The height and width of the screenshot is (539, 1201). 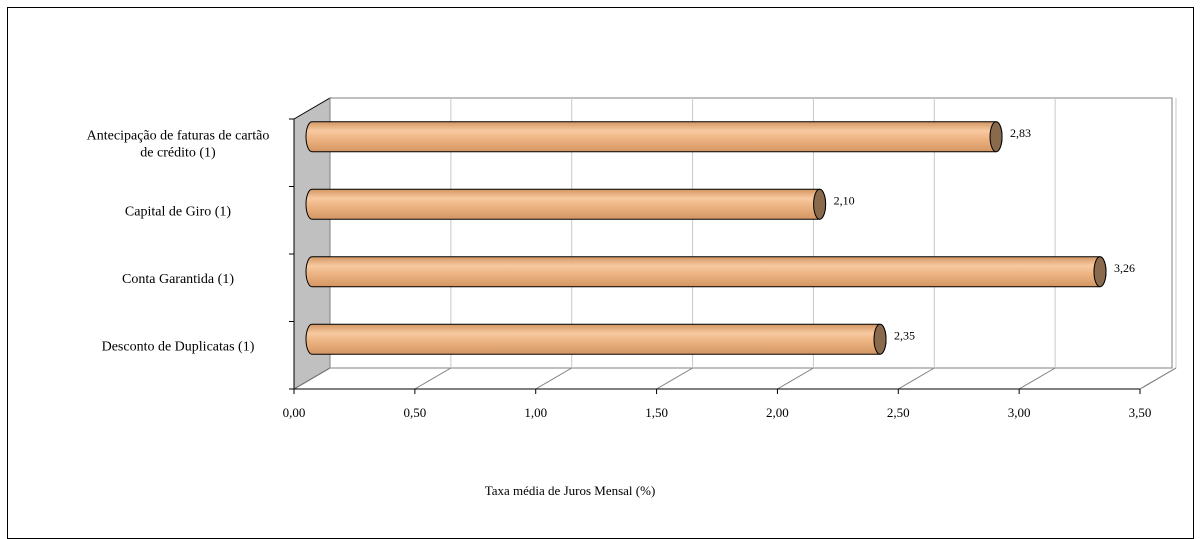 I want to click on x-axis-label: Taxa média de Juros Mensal (%), so click(x=570, y=490).